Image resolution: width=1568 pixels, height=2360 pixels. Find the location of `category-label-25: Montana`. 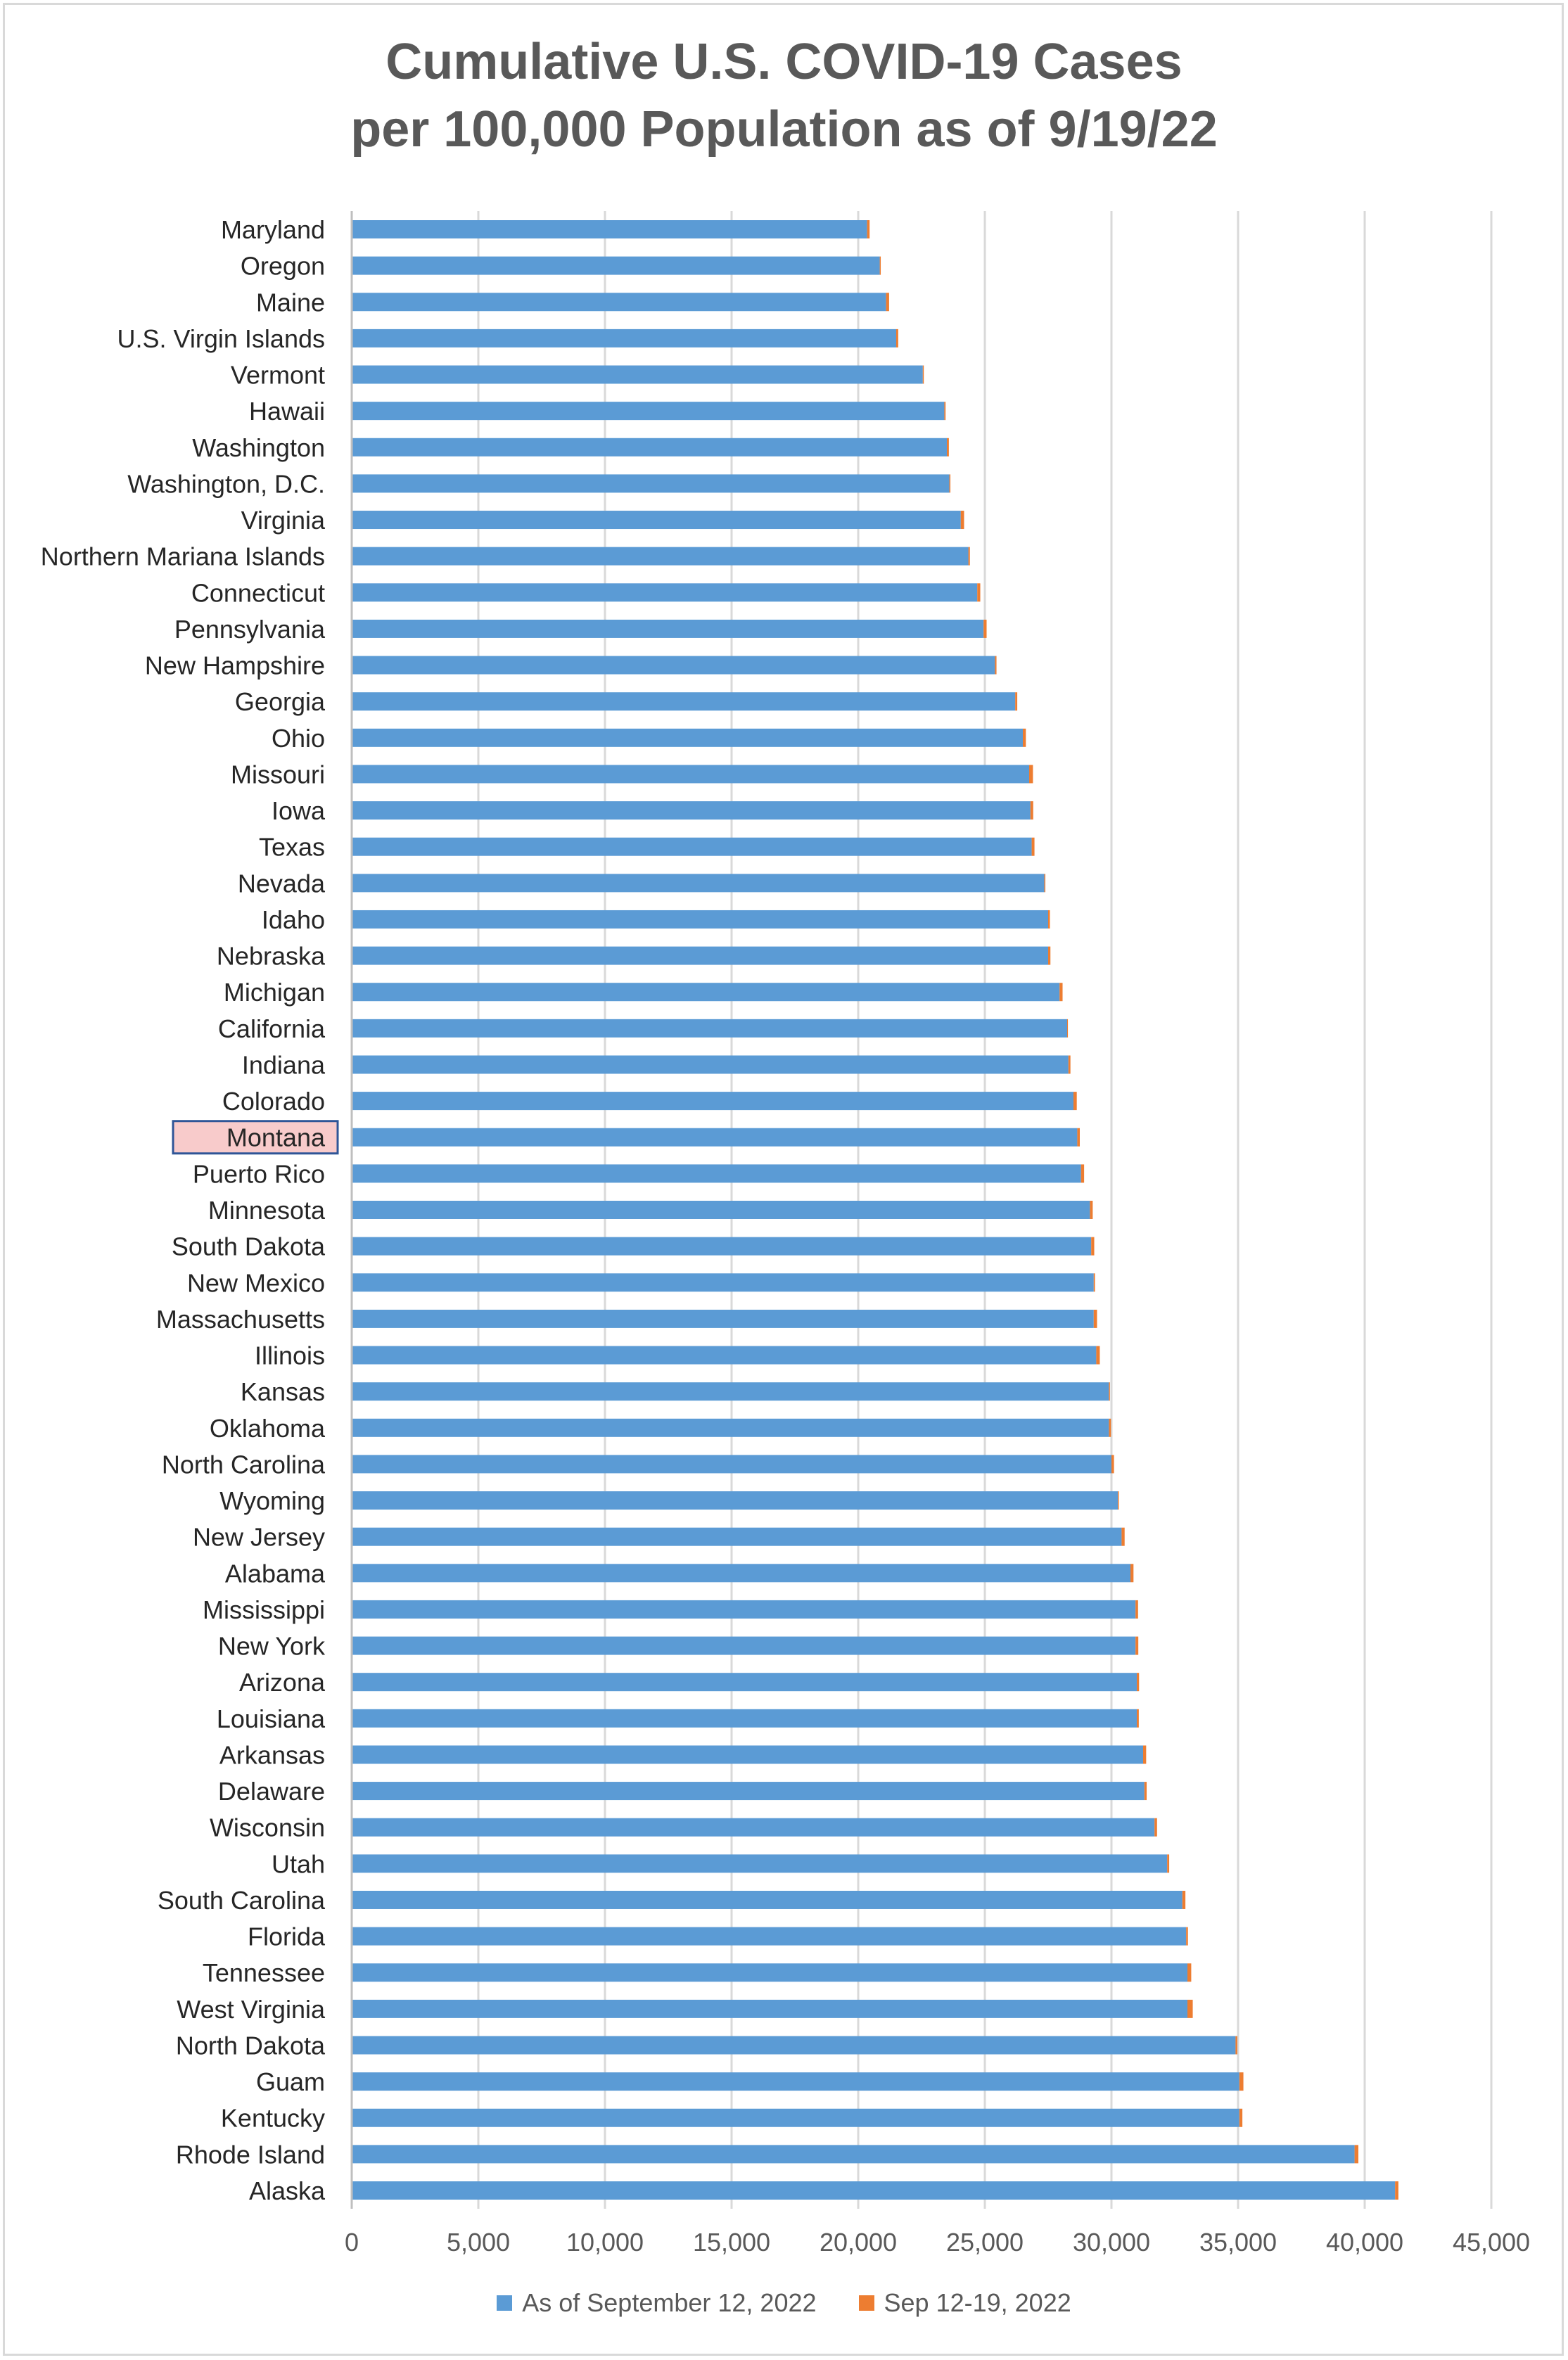

category-label-25: Montana is located at coordinates (277, 1137).